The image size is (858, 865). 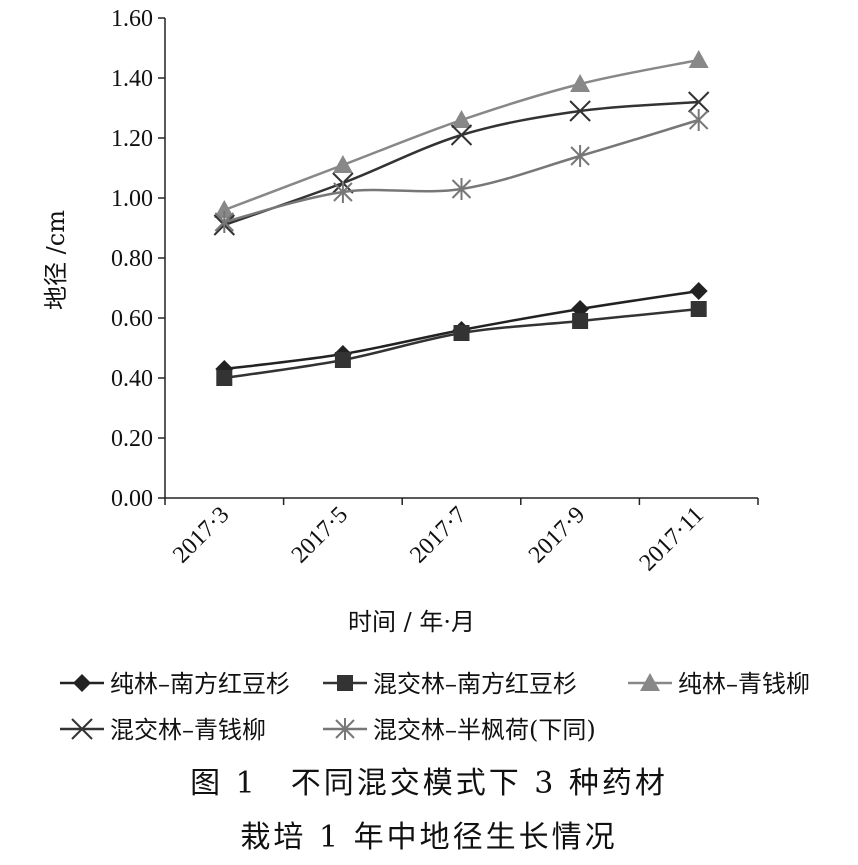 I want to click on y-tick-label: 0.80, so click(x=132, y=259).